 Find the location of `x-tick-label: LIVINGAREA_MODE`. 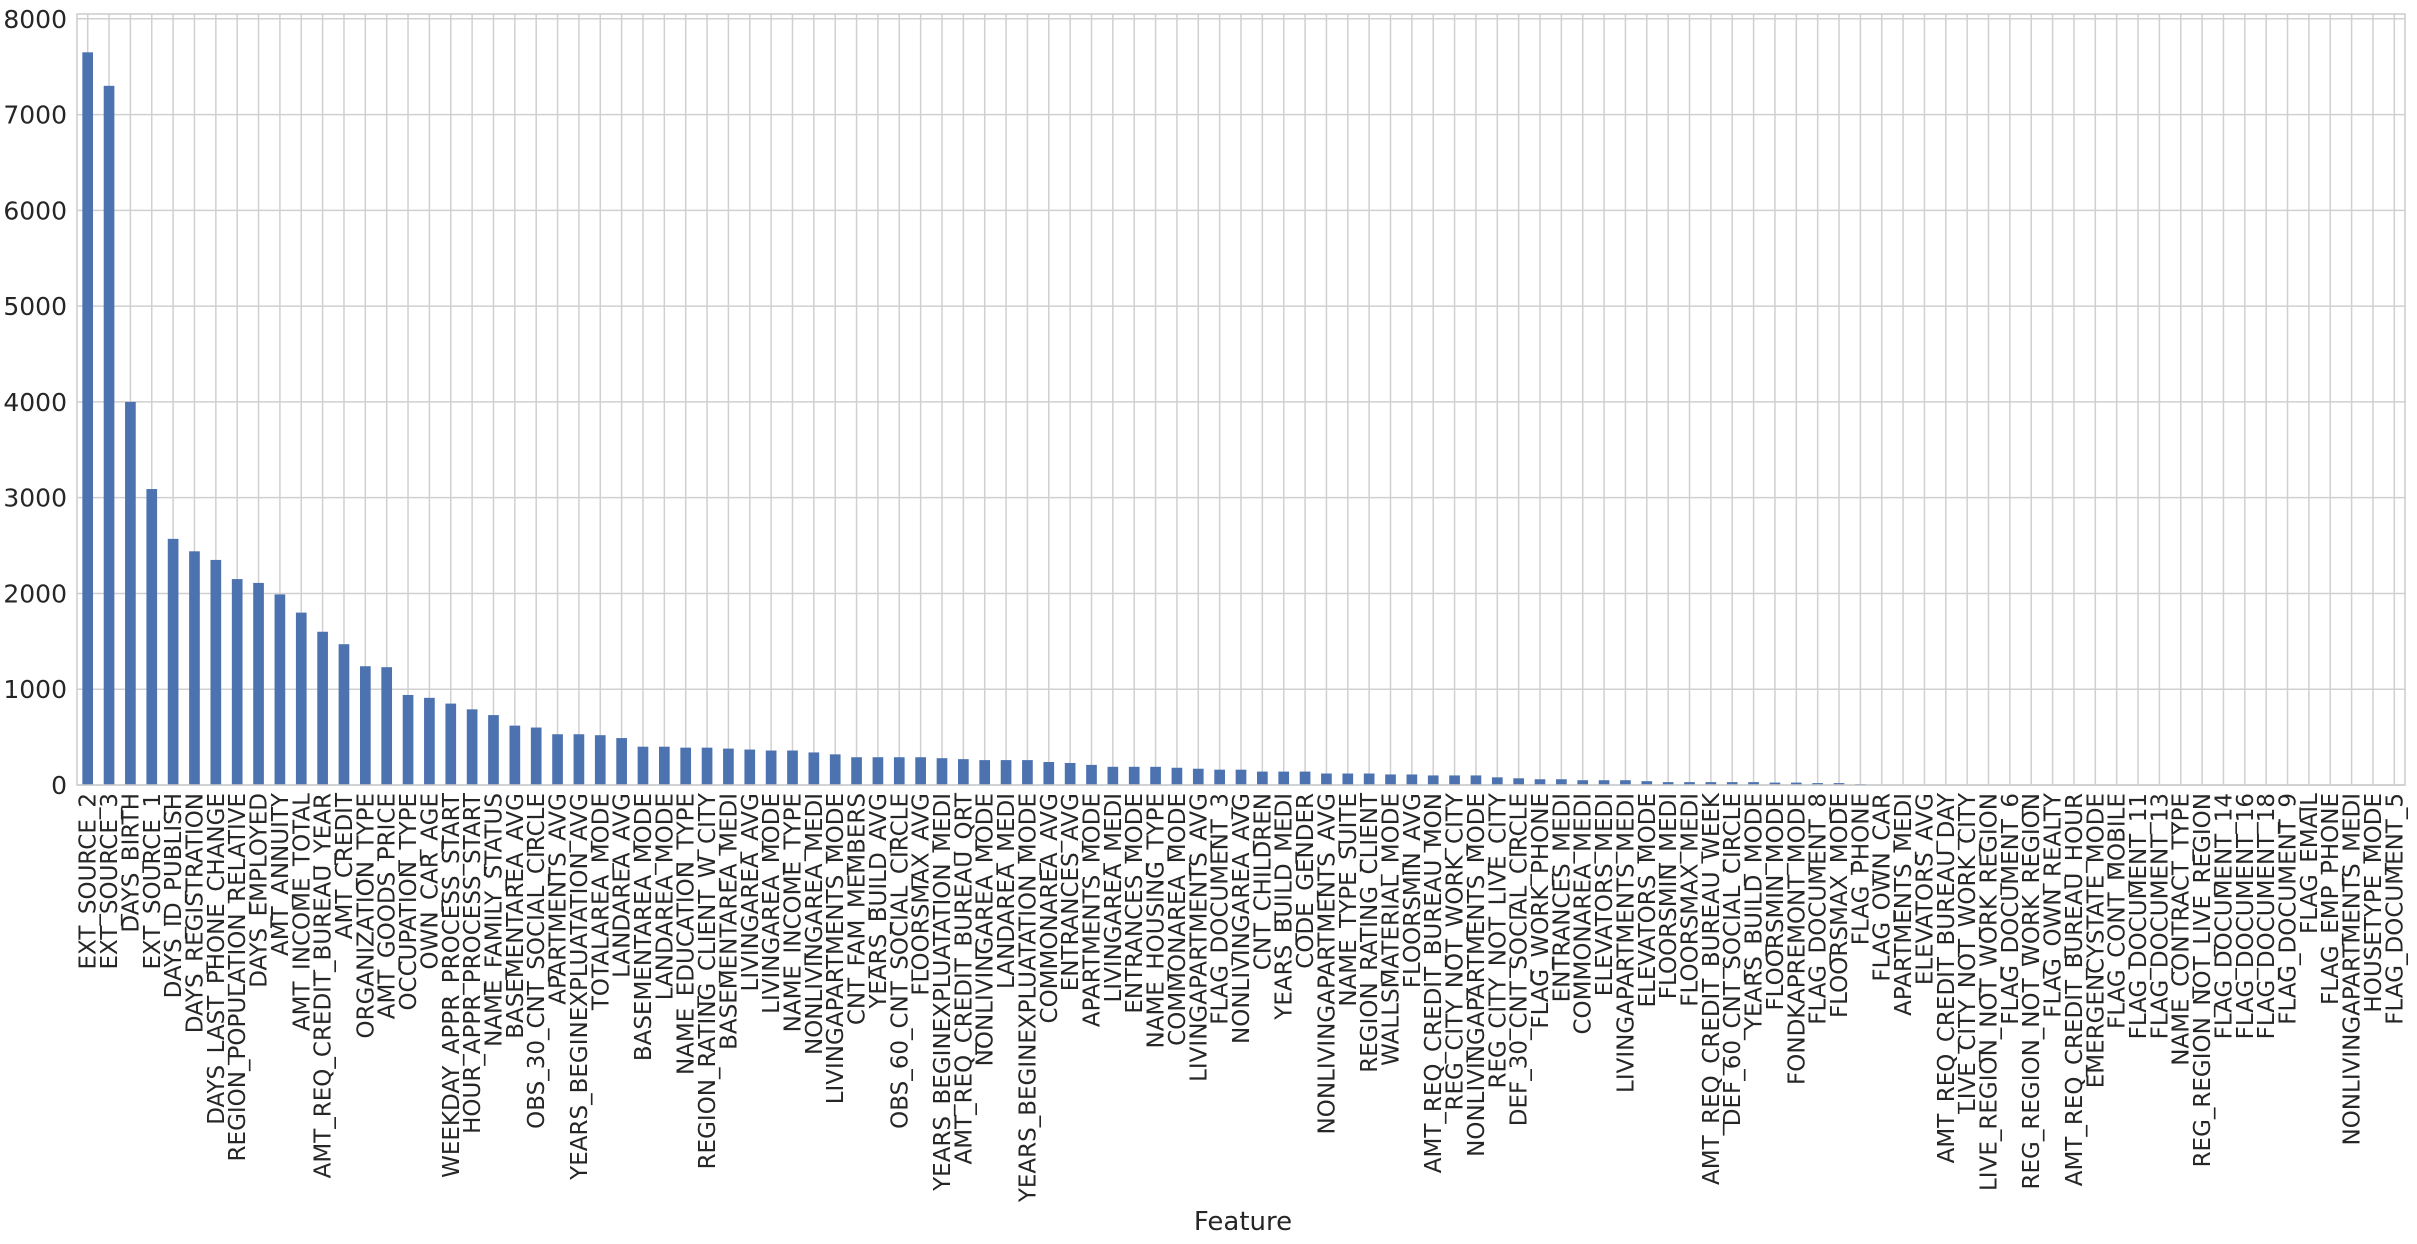

x-tick-label: LIVINGAREA_MODE is located at coordinates (772, 903).